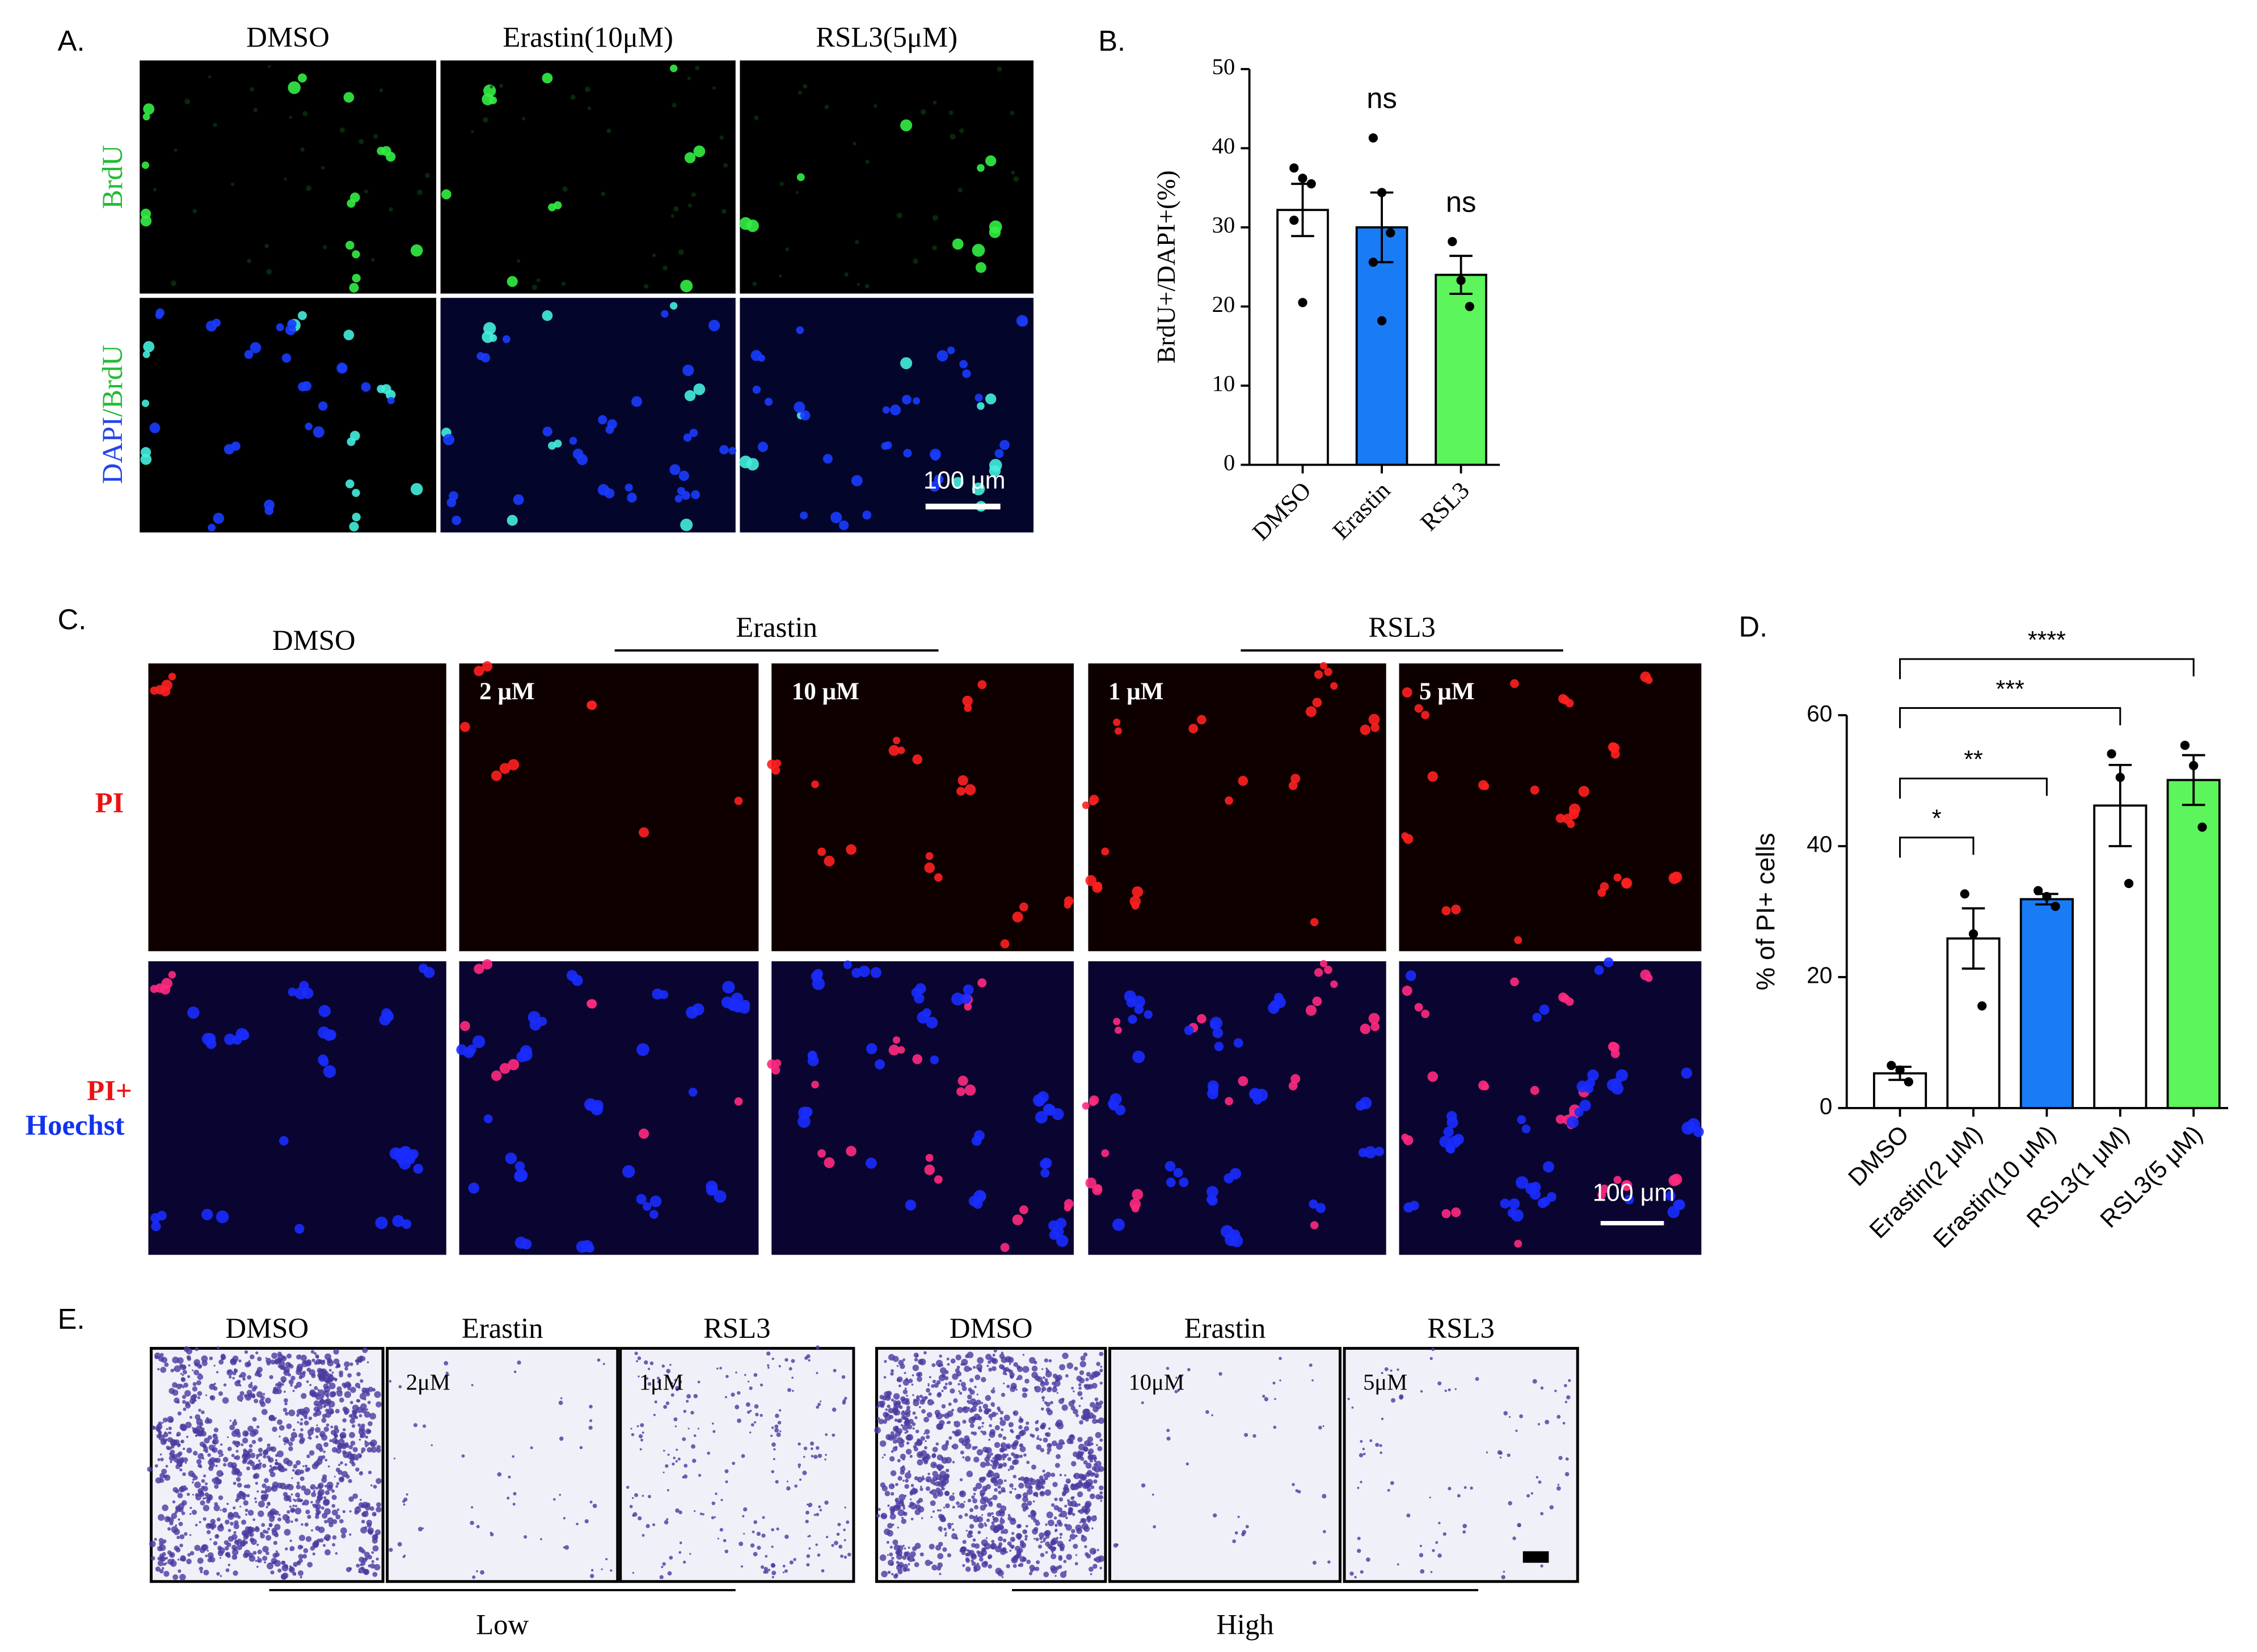 Image resolution: width=2257 pixels, height=1652 pixels. Describe the element at coordinates (2038, 890) in the screenshot. I see `data-point` at that location.